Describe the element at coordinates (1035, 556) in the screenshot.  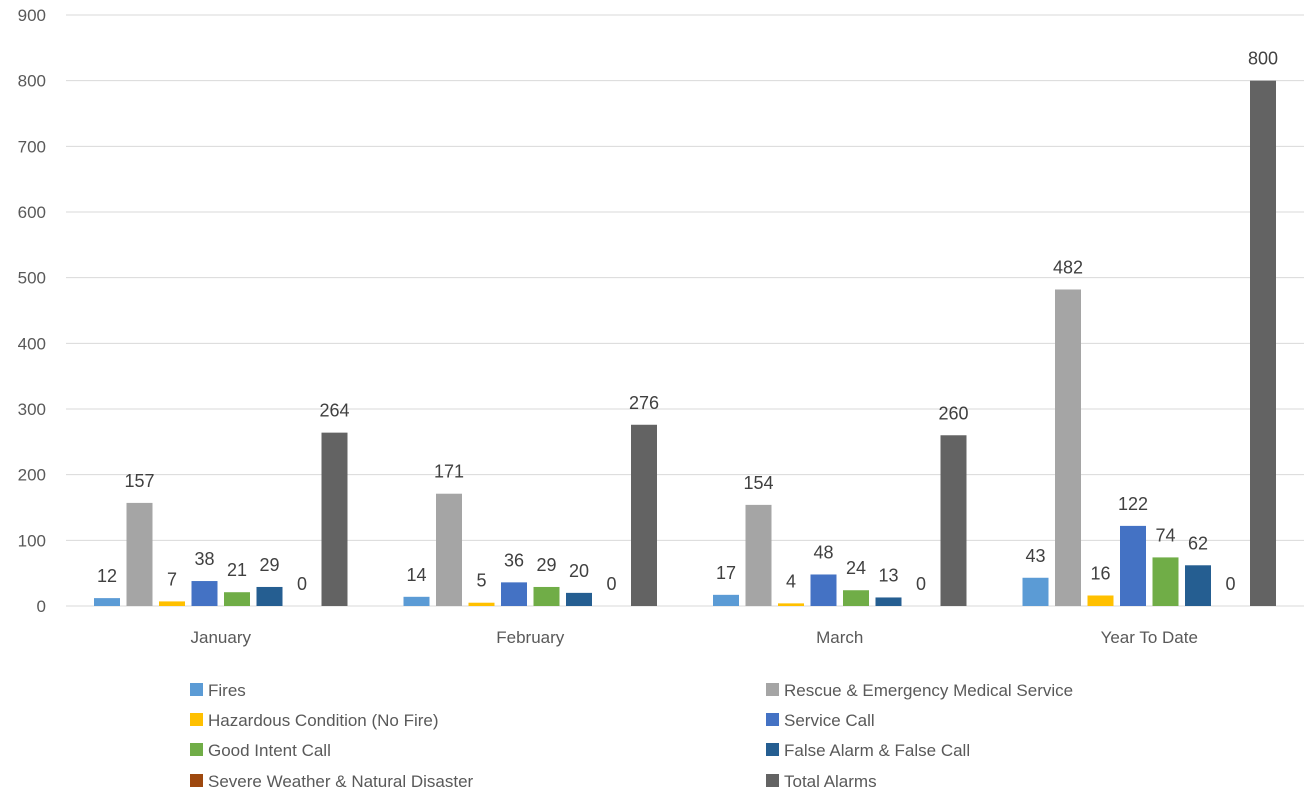
I see `data-label: 43` at that location.